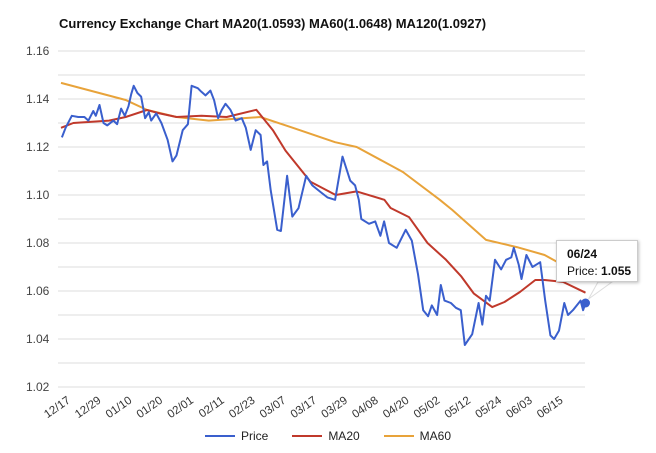 The image size is (656, 453). I want to click on x-tick-label: 04/08, so click(365, 408).